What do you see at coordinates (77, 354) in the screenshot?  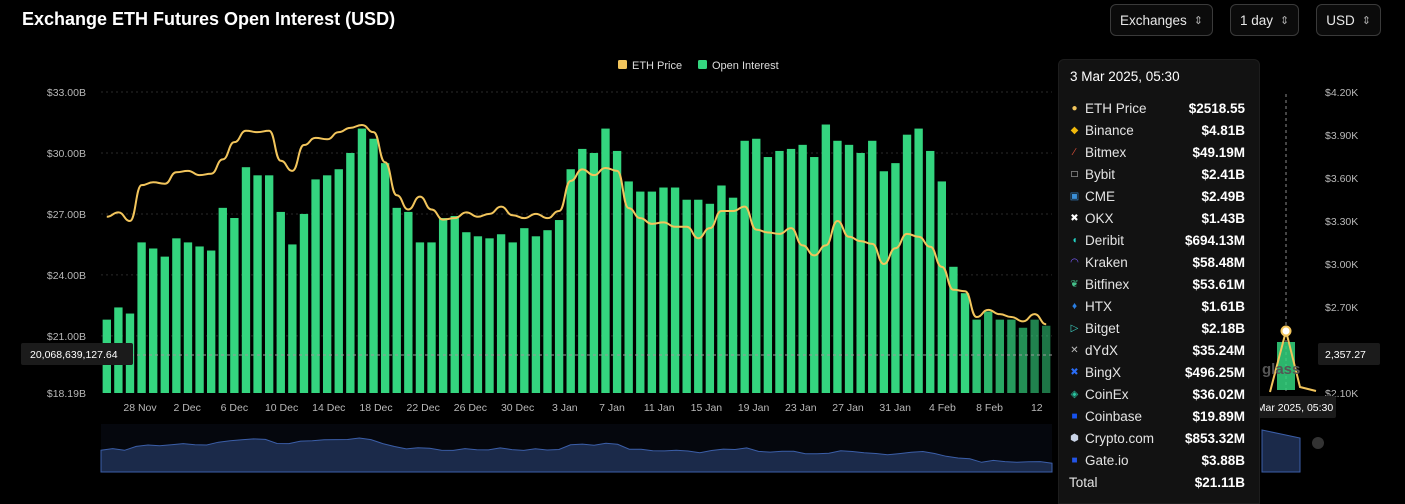 I see `crosshair-left-label-box` at bounding box center [77, 354].